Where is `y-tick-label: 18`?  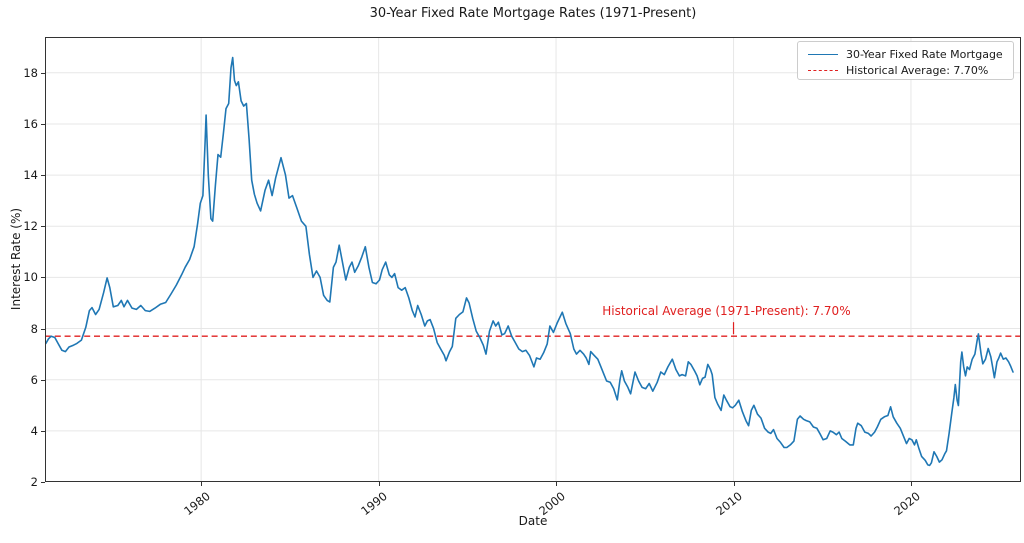
y-tick-label: 18 is located at coordinates (30, 72).